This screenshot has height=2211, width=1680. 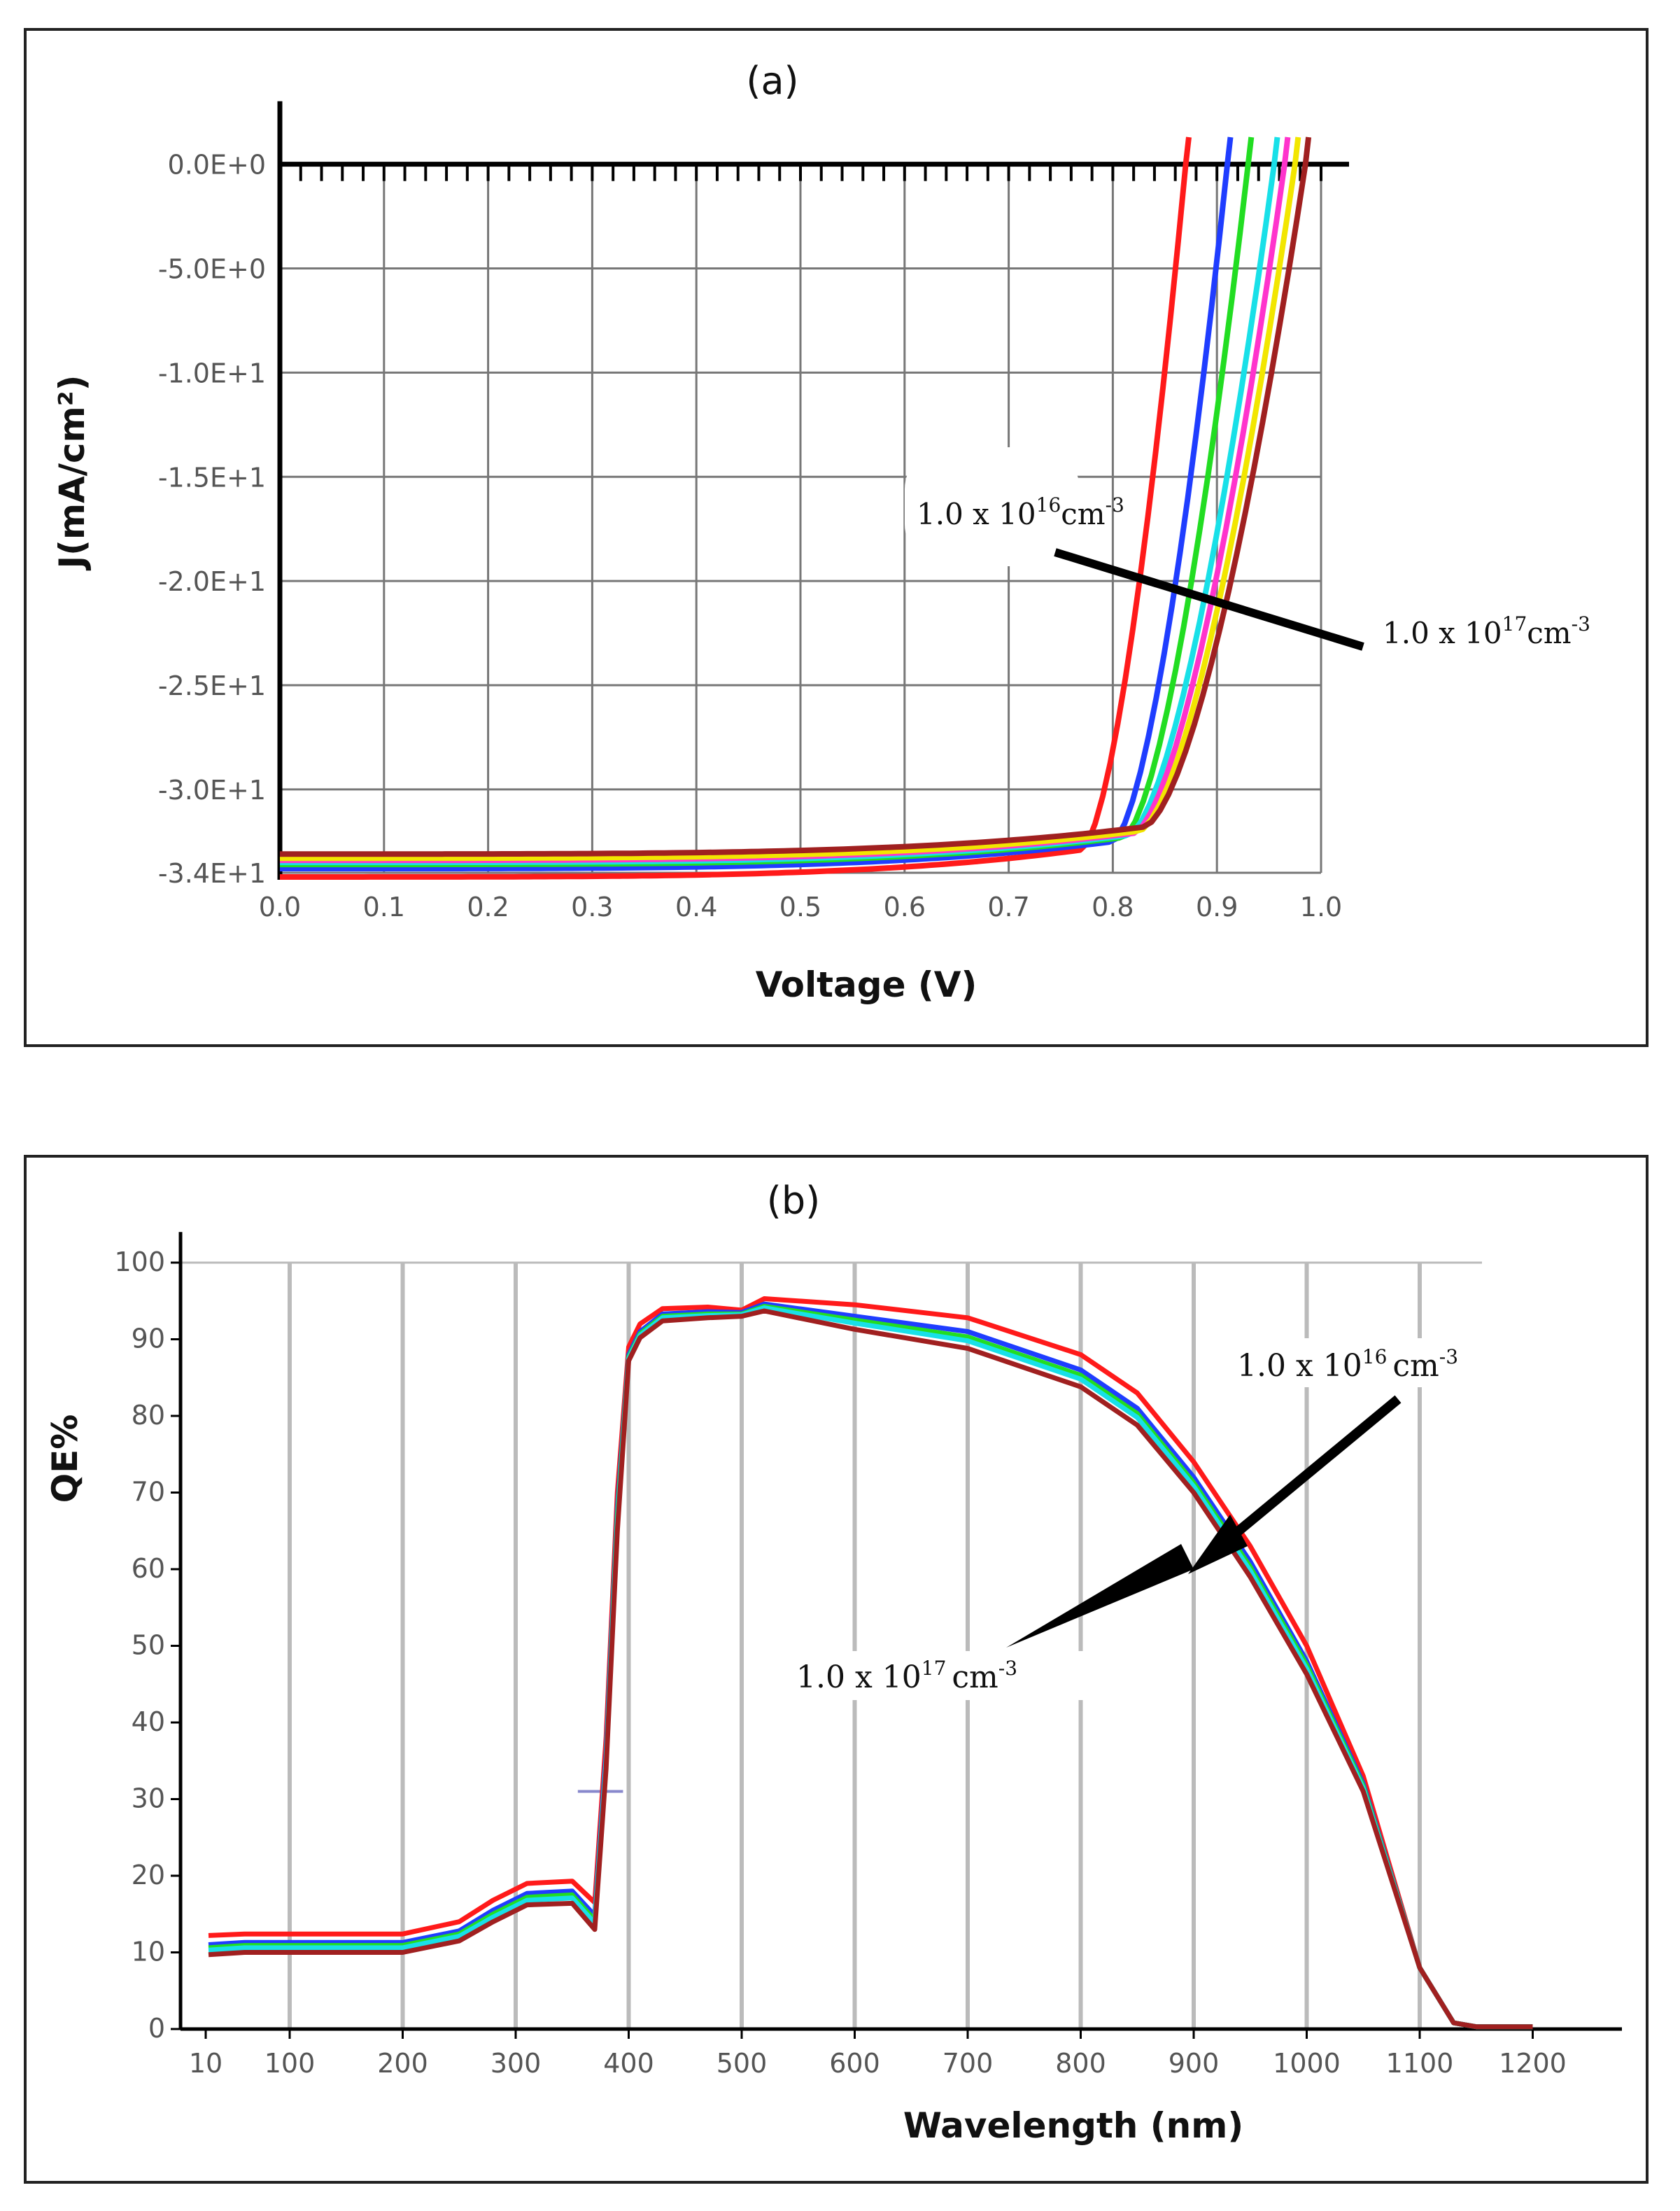 I want to click on qe-annotation-high-bg, so click(x=943, y=1675).